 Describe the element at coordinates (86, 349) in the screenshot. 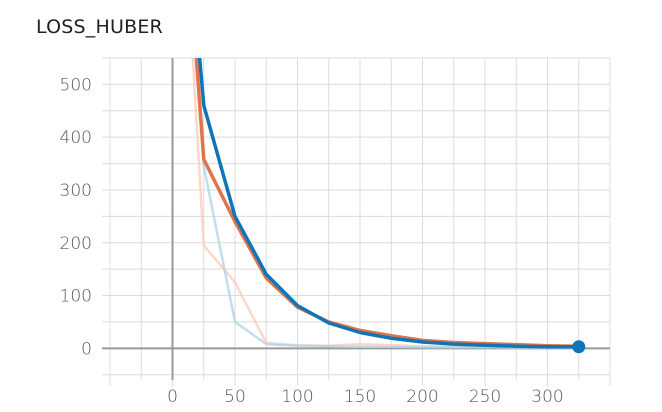

I see `y-tick-label: 0` at that location.